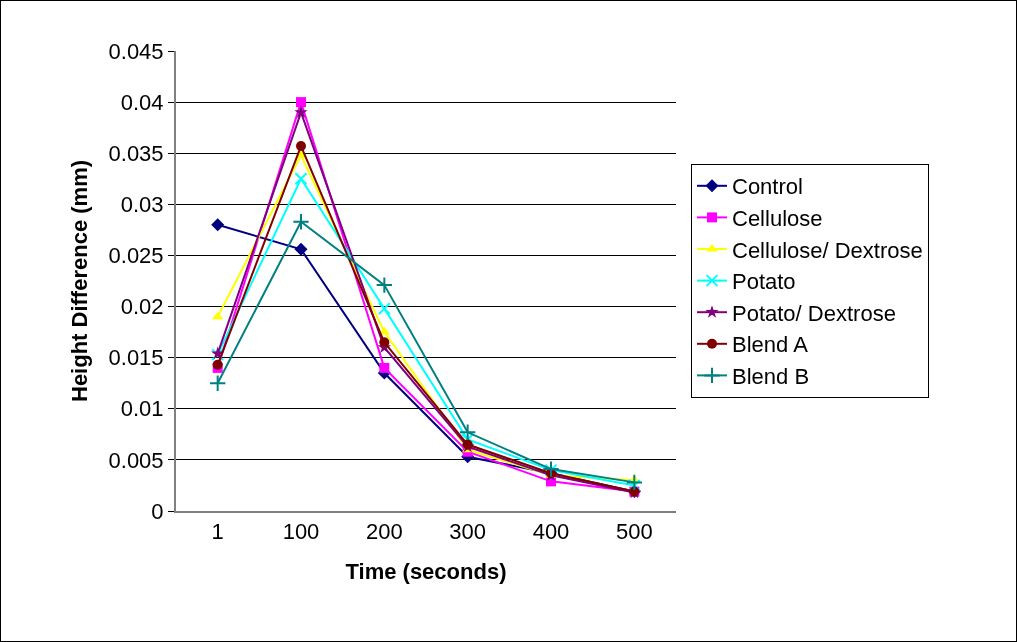  Describe the element at coordinates (136, 51) in the screenshot. I see `y-tick-label: 0.045` at that location.